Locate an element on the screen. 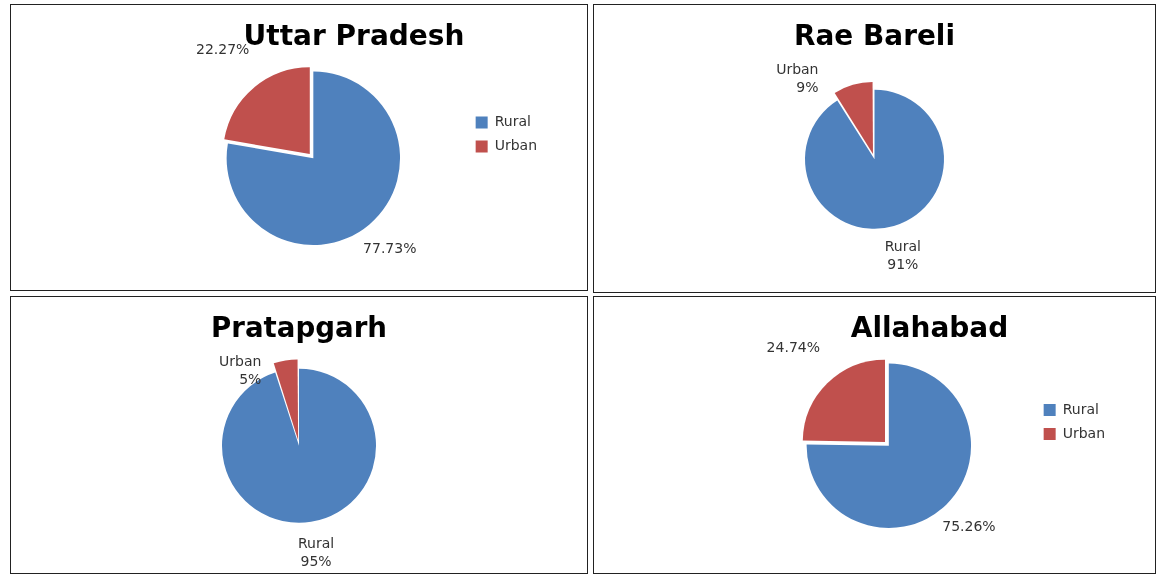 Image resolution: width=1156 pixels, height=574 pixels. data-label: 91% is located at coordinates (903, 264).